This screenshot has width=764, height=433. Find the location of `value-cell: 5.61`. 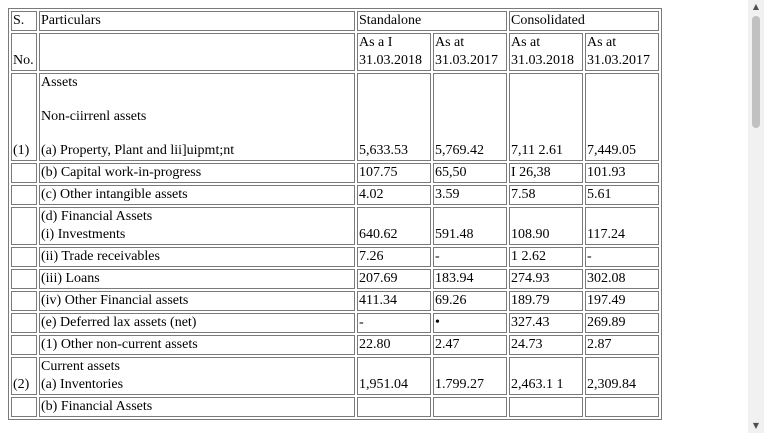

value-cell: 5.61 is located at coordinates (622, 195).